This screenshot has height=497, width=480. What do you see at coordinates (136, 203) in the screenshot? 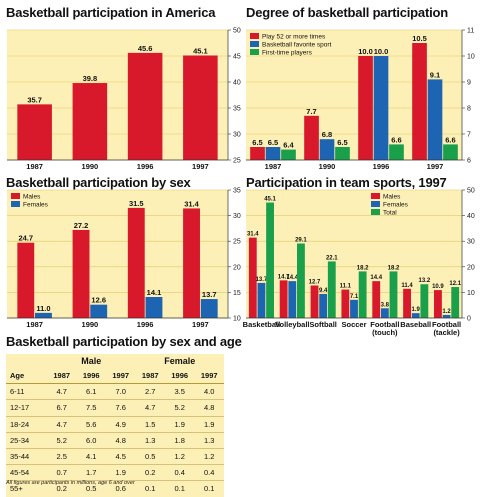
I see `data-label: 31.5` at bounding box center [136, 203].